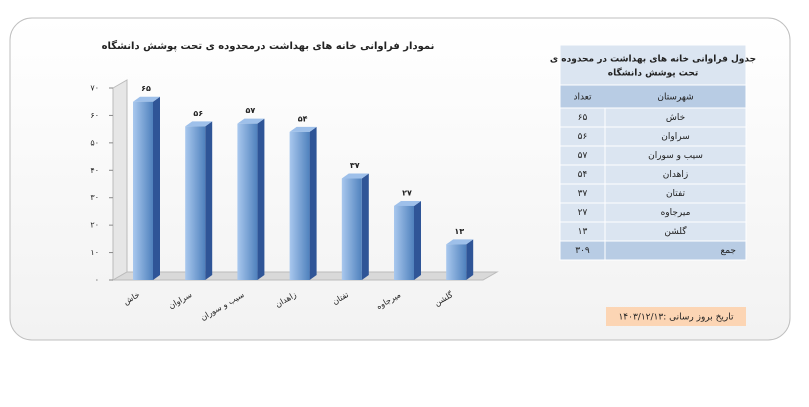 This screenshot has width=809, height=407. What do you see at coordinates (675, 137) in the screenshot?
I see `cell: سراوان` at bounding box center [675, 137].